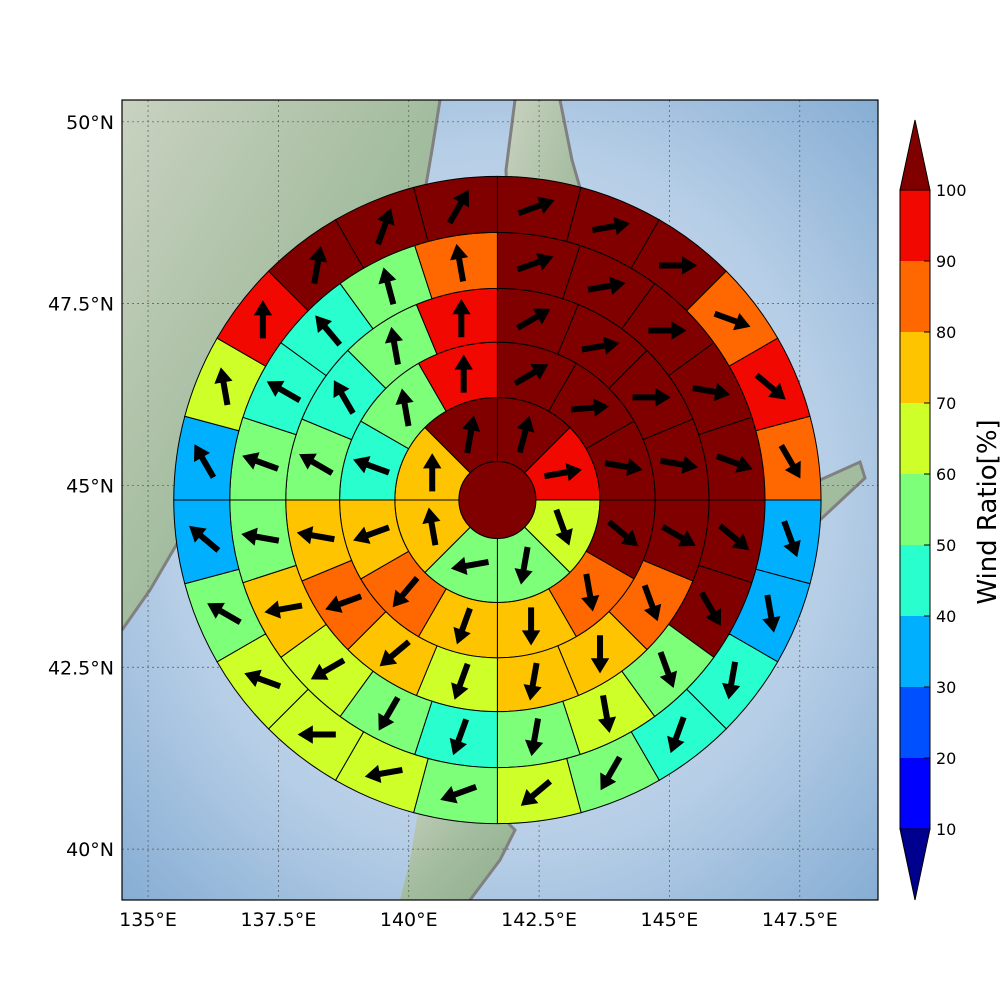 This screenshot has height=1000, width=1000. I want to click on lon-tick-labels: 135°E 137.5°E 140°E 142.5°E 145°E 147.5°E, so click(478, 920).